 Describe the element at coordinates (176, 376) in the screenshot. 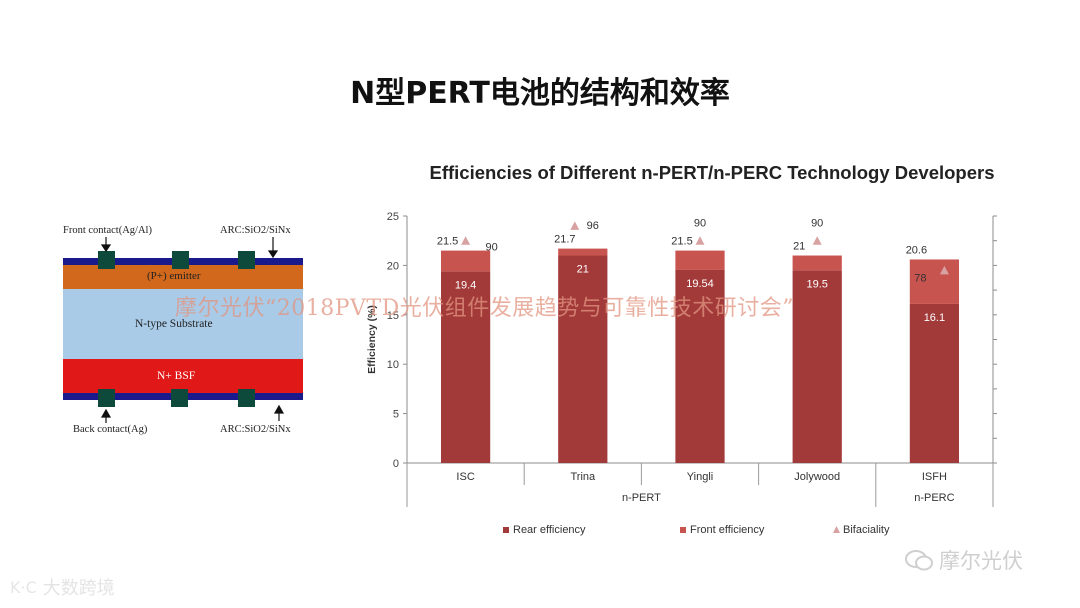

I see `bsf-label: N+ BSF` at that location.